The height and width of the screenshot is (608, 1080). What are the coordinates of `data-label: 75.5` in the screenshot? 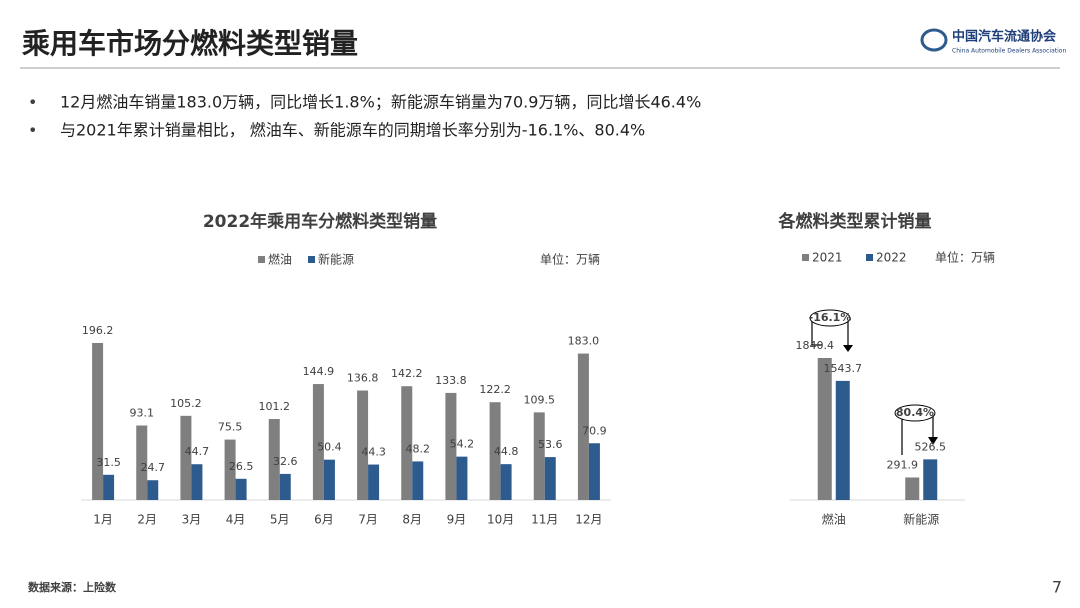 It's located at (230, 427).